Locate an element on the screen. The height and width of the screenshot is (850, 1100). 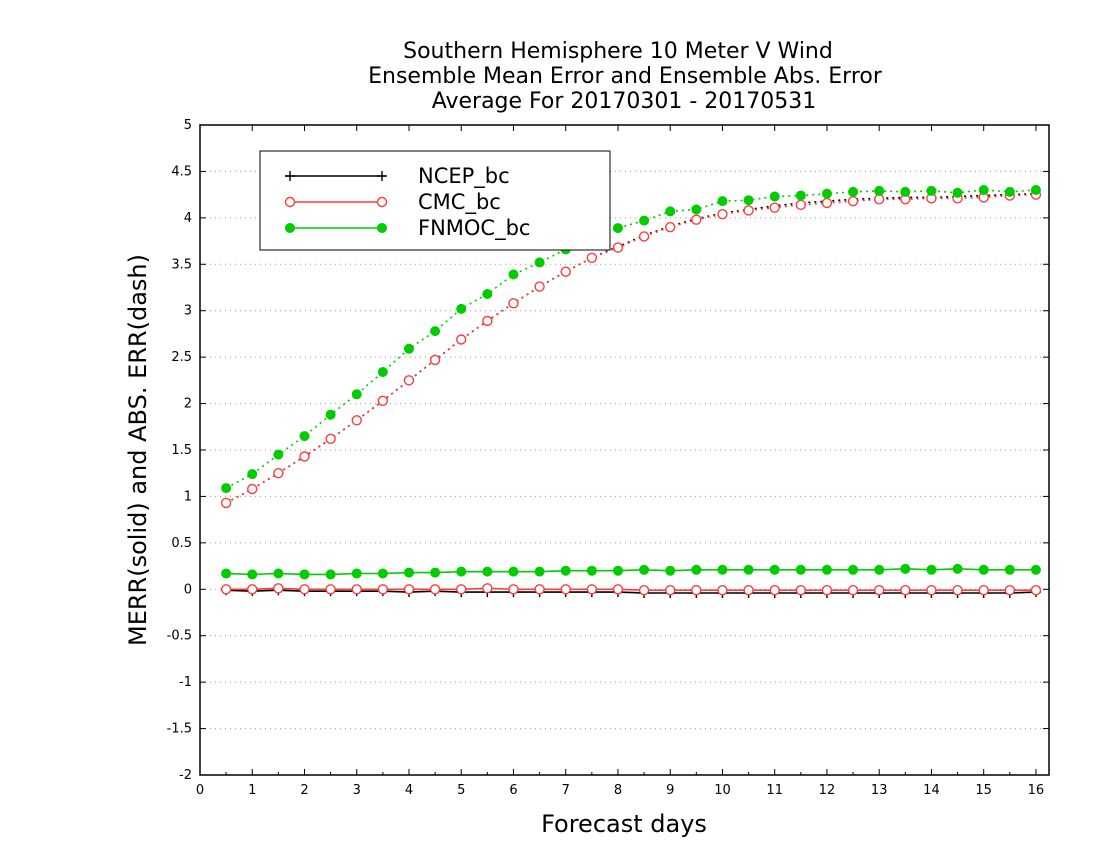
y-tick-label: 5 is located at coordinates (188, 125).